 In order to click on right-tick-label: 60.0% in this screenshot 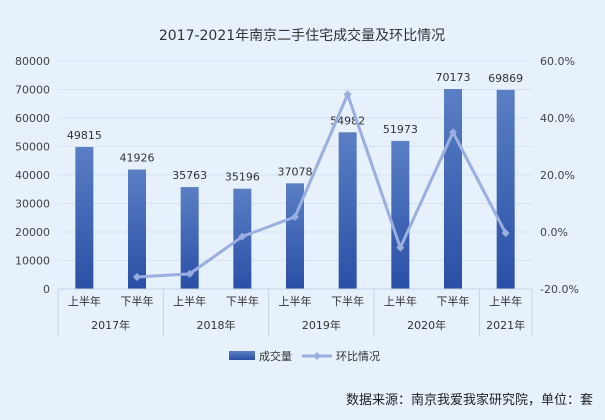, I will do `click(557, 61)`.